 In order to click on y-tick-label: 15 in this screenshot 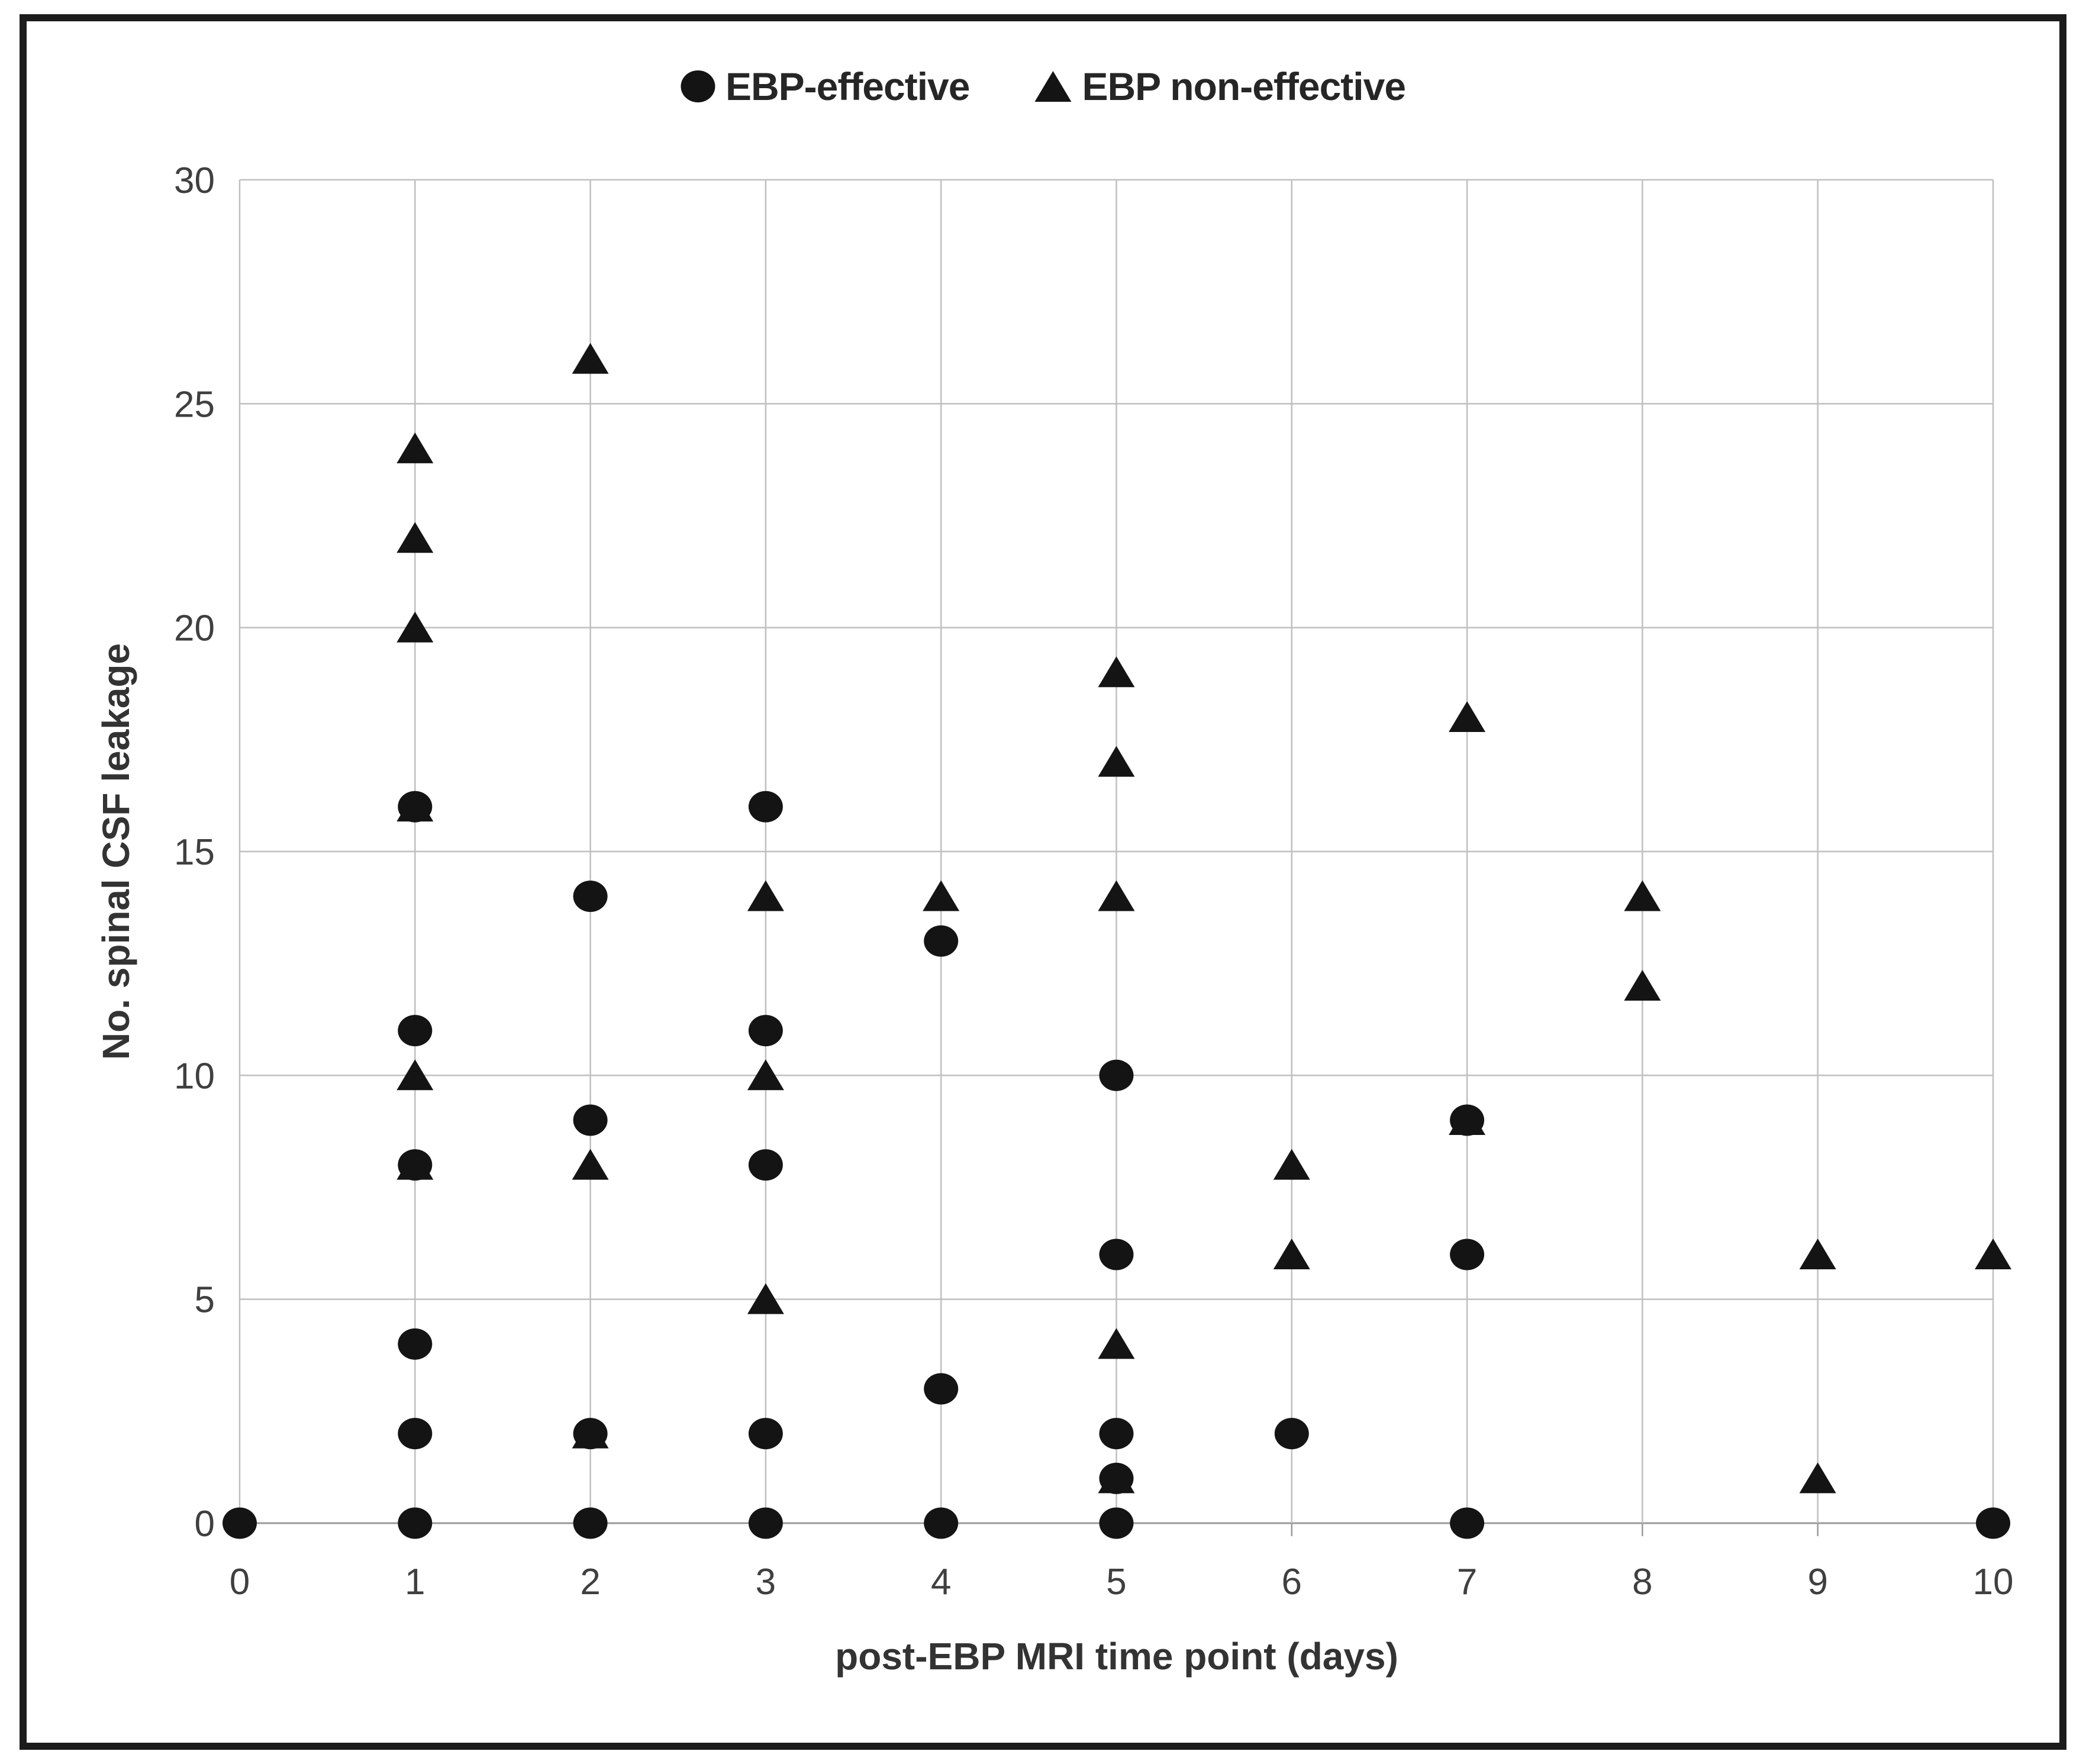, I will do `click(194, 853)`.